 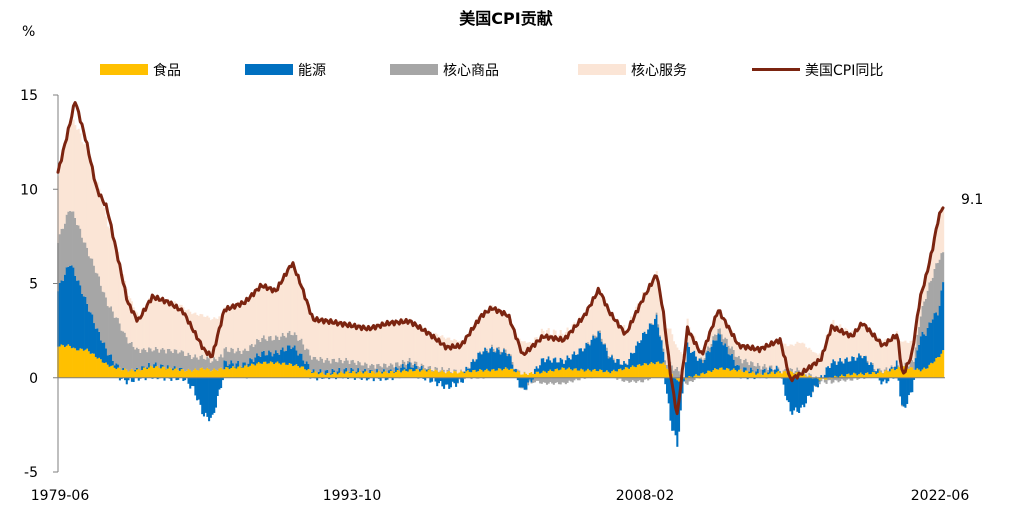 I want to click on legend-label-energy: 能源, so click(x=312, y=71).